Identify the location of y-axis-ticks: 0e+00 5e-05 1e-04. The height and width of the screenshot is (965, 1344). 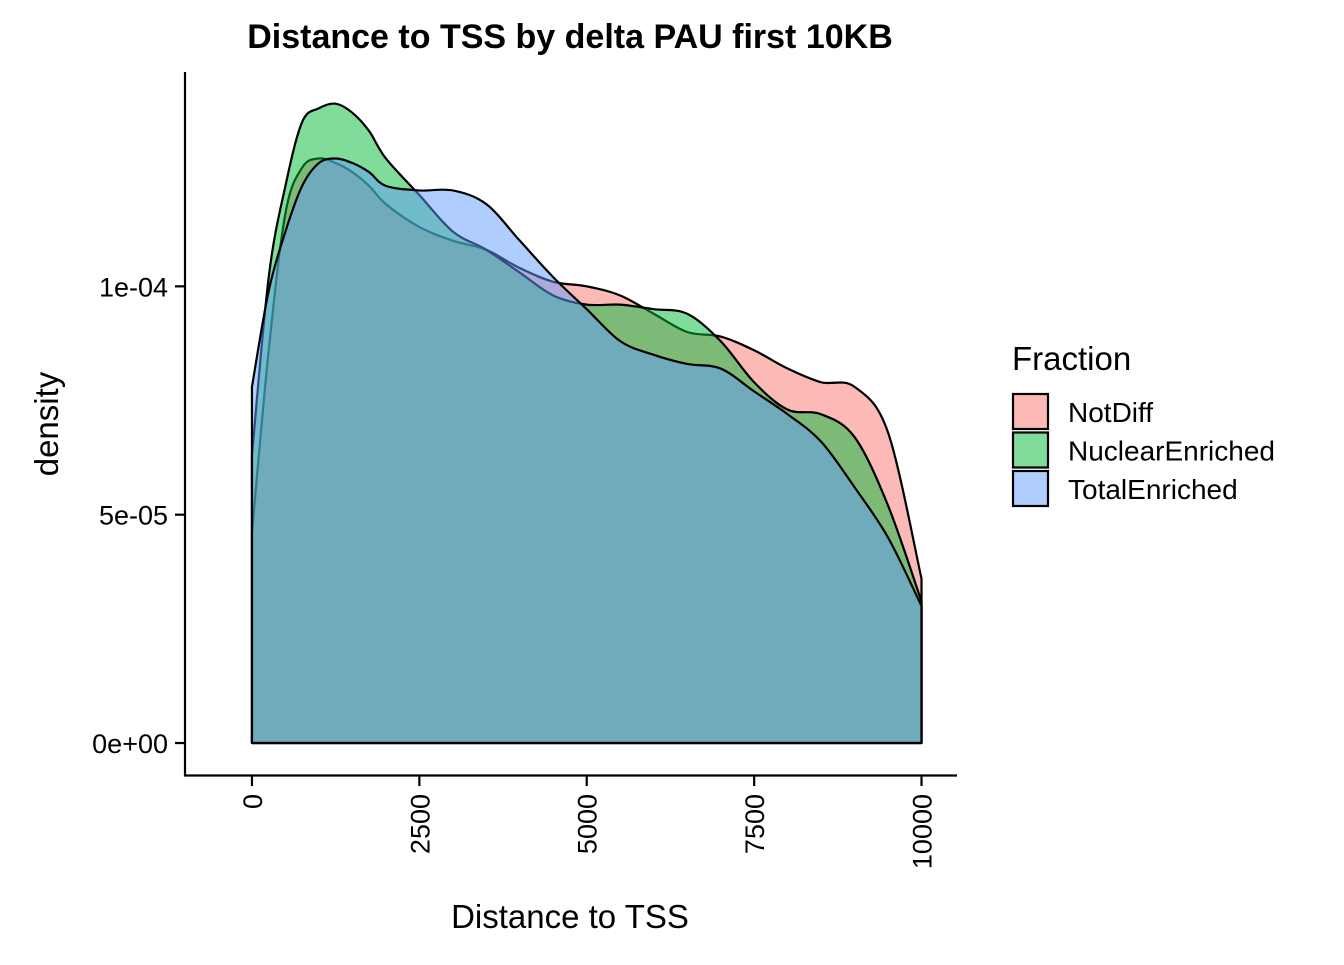
(138, 515).